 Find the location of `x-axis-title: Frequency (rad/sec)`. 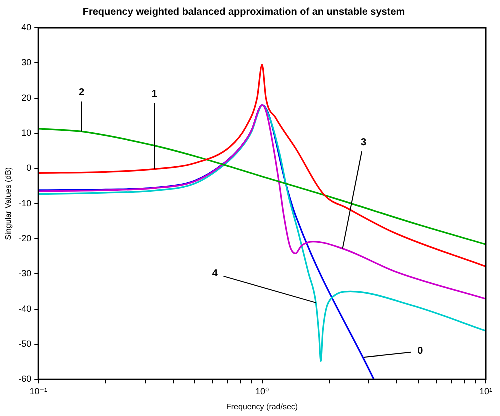

x-axis-title: Frequency (rad/sec) is located at coordinates (262, 407).